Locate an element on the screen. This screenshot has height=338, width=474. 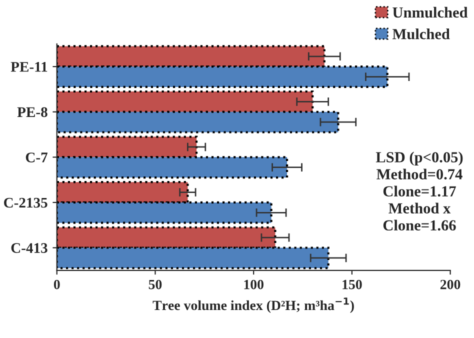
x-axis-title: Tree volume index (D²H; m³ha$^{−1}$) is located at coordinates (253, 305).